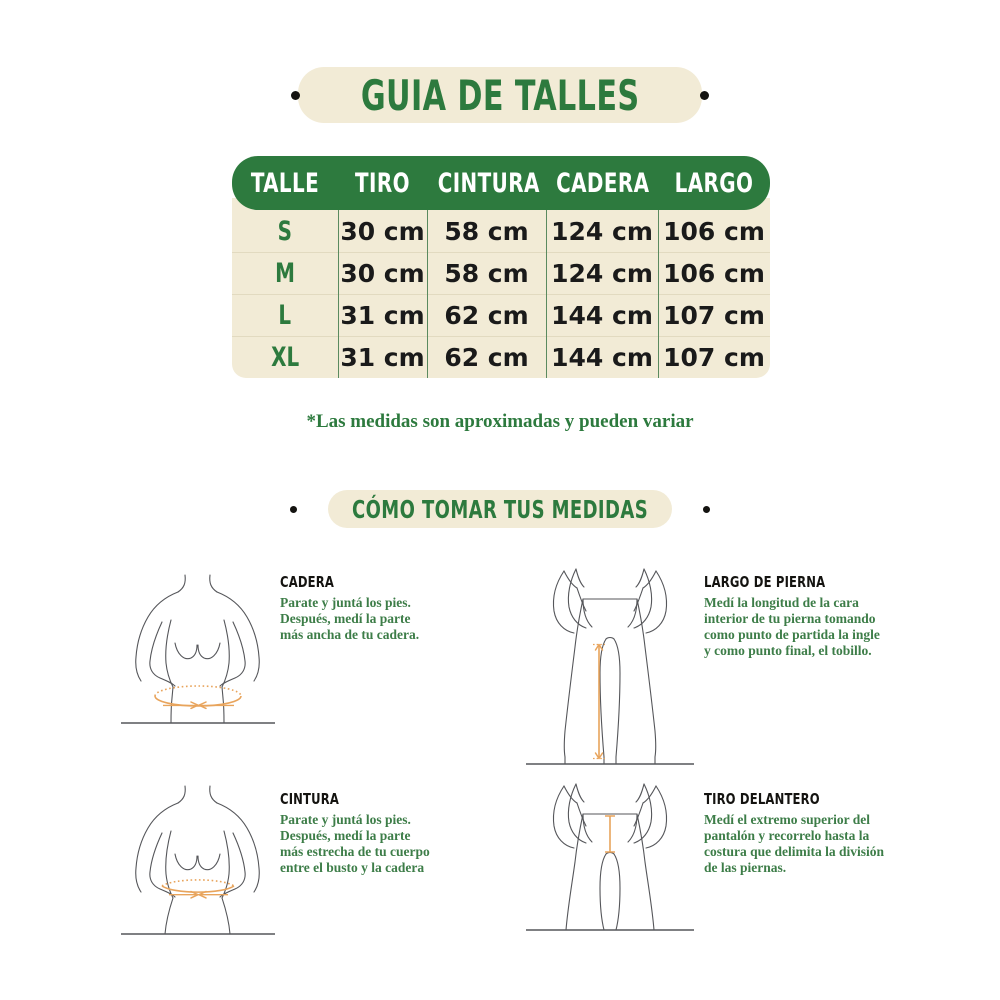  What do you see at coordinates (285, 357) in the screenshot?
I see `cell-talle: XL` at bounding box center [285, 357].